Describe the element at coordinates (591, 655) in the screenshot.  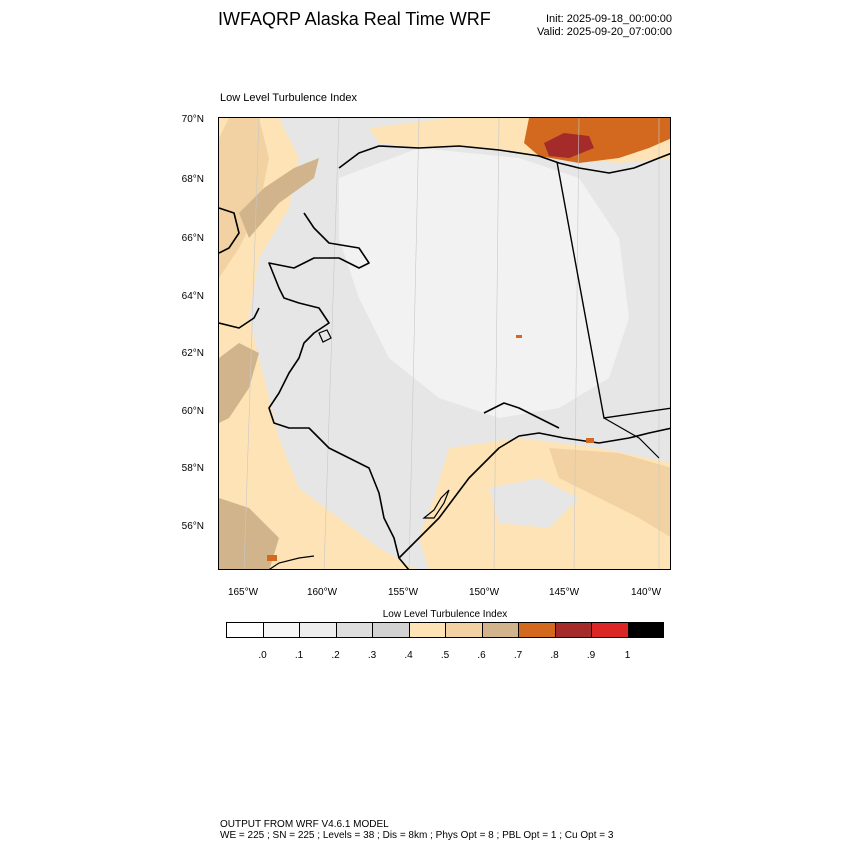
I see `legend-label: .9` at that location.